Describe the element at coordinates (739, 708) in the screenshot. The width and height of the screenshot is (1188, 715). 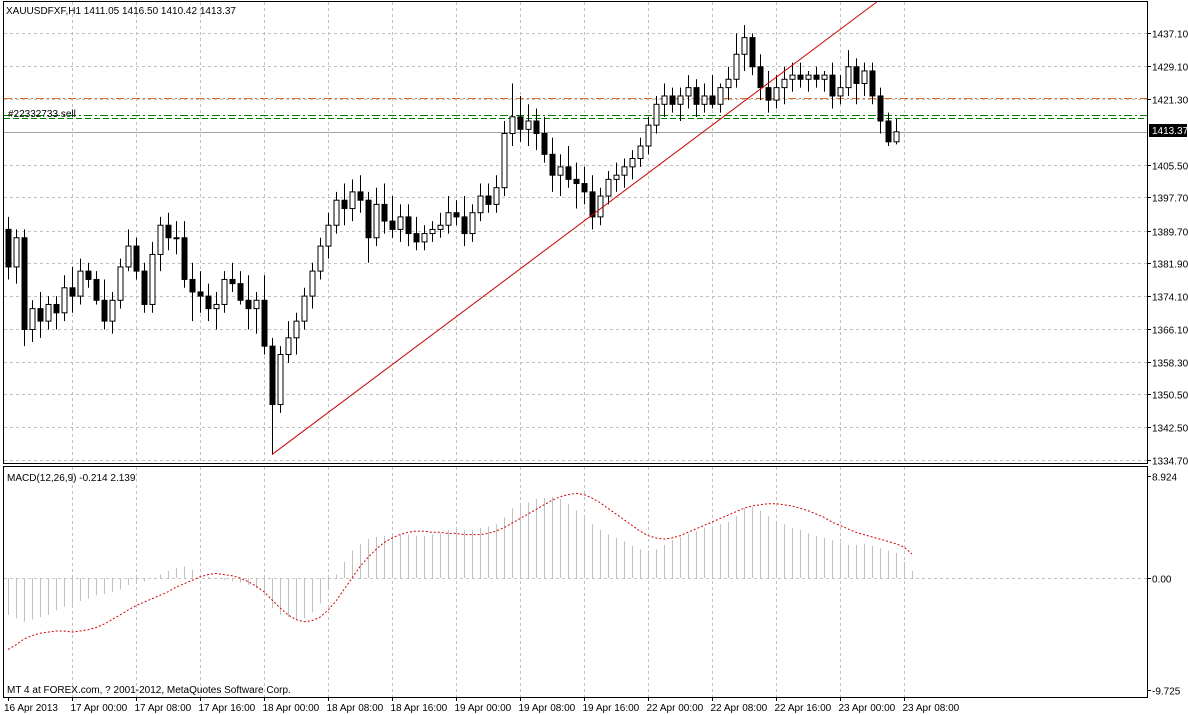
I see `time-tick-label: 22 Apr 08:00` at that location.